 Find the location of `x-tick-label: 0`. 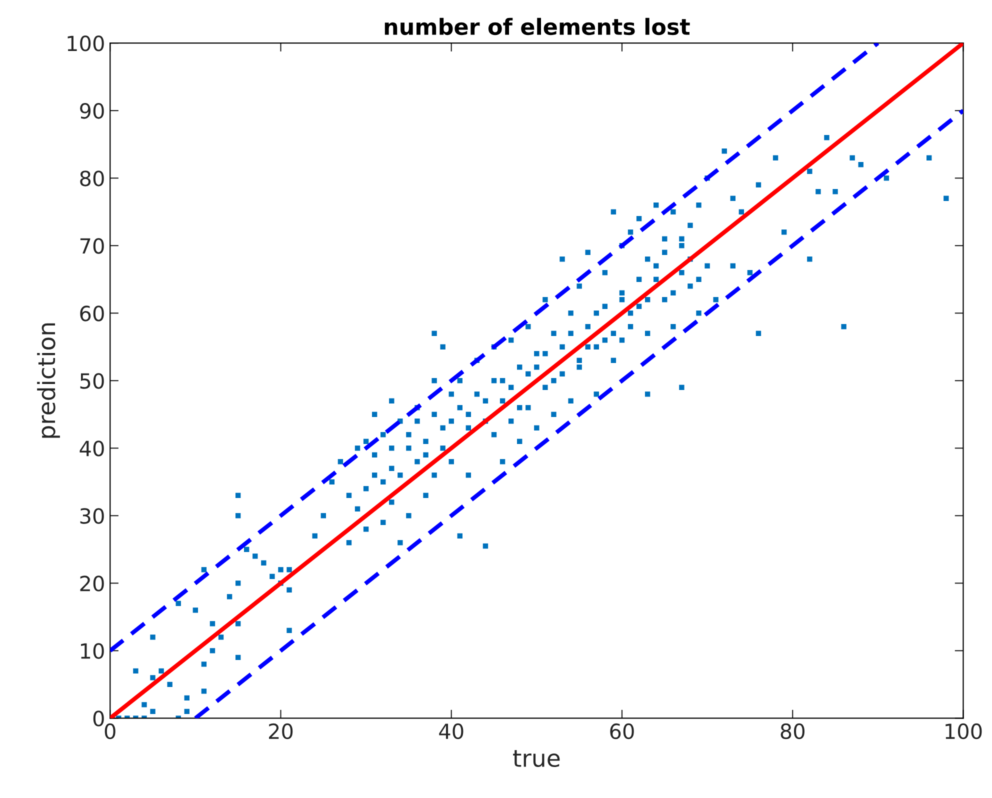

x-tick-label: 0 is located at coordinates (110, 731).